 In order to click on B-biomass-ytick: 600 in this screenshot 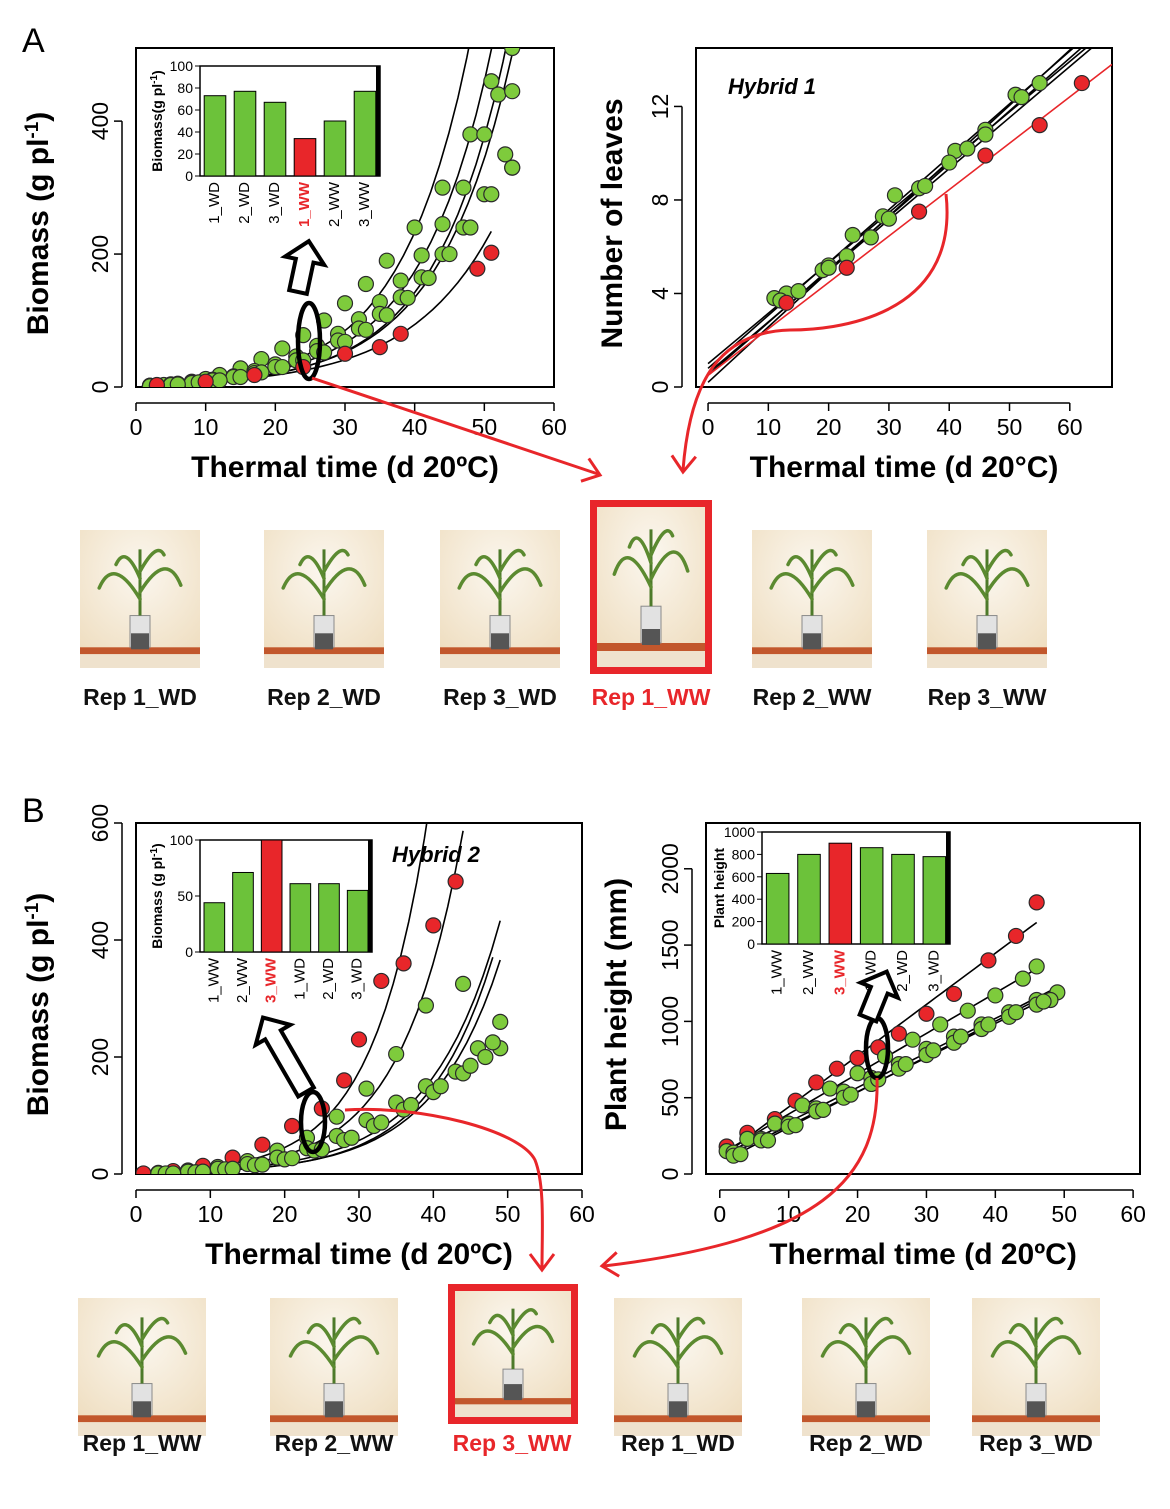, I will do `click(100, 823)`.